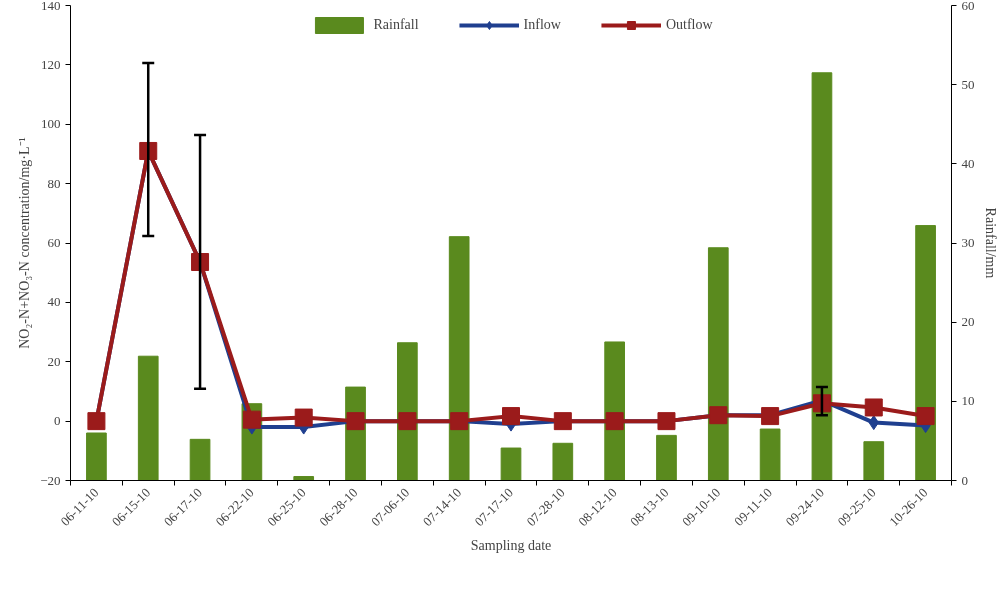  What do you see at coordinates (54, 183) in the screenshot?
I see `y-tick-label: 80` at bounding box center [54, 183].